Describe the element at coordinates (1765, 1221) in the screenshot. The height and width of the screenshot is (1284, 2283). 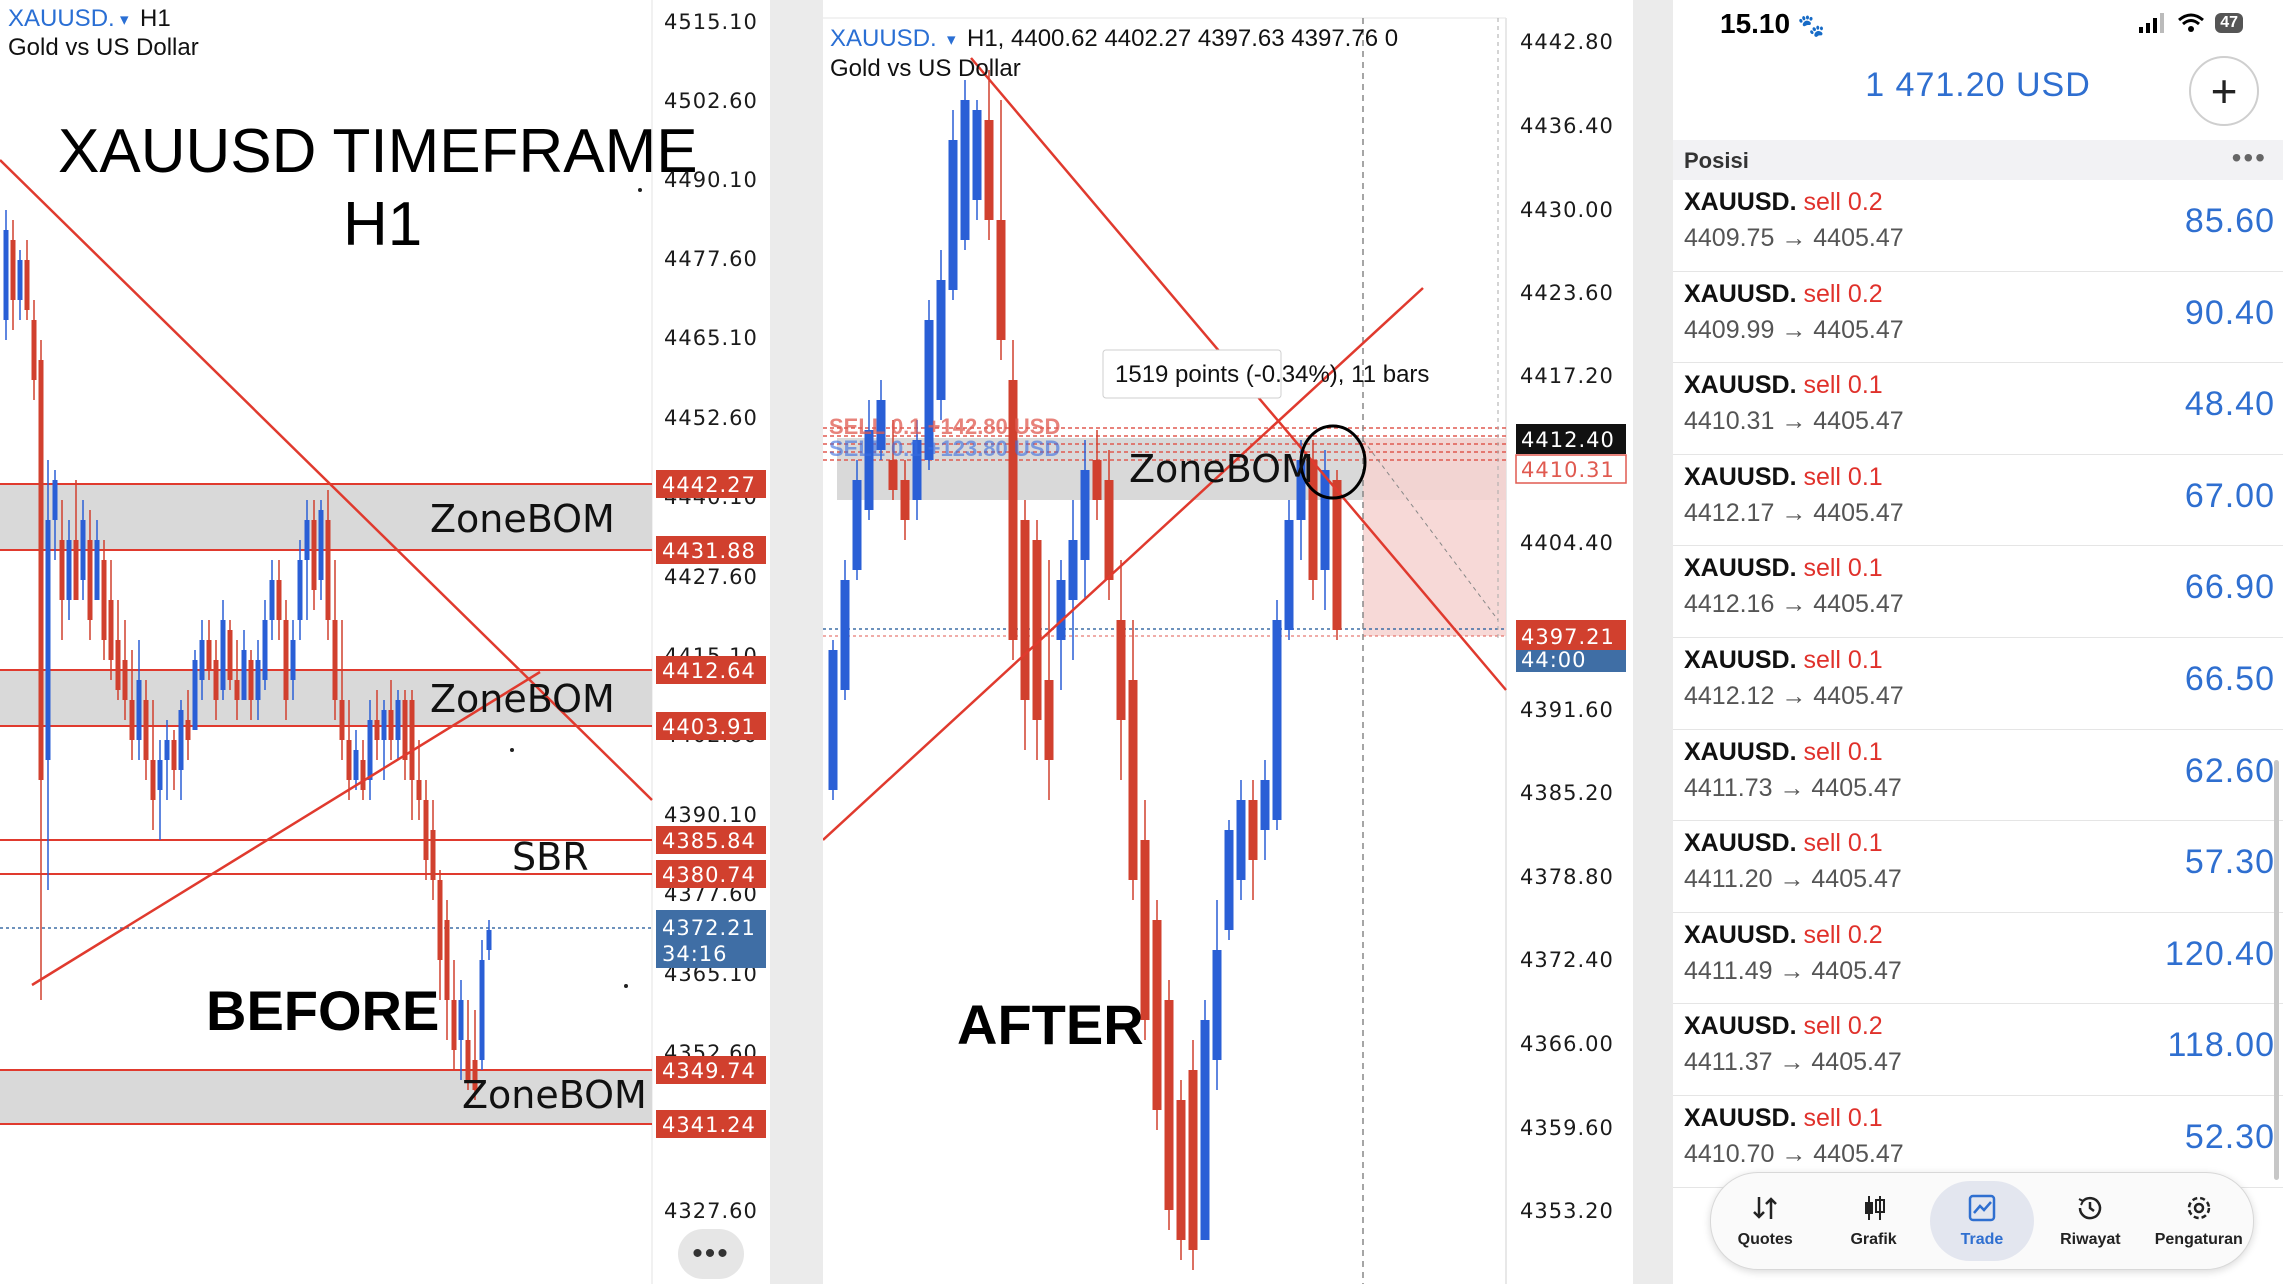
I see `tab-quotes: Quotes` at that location.